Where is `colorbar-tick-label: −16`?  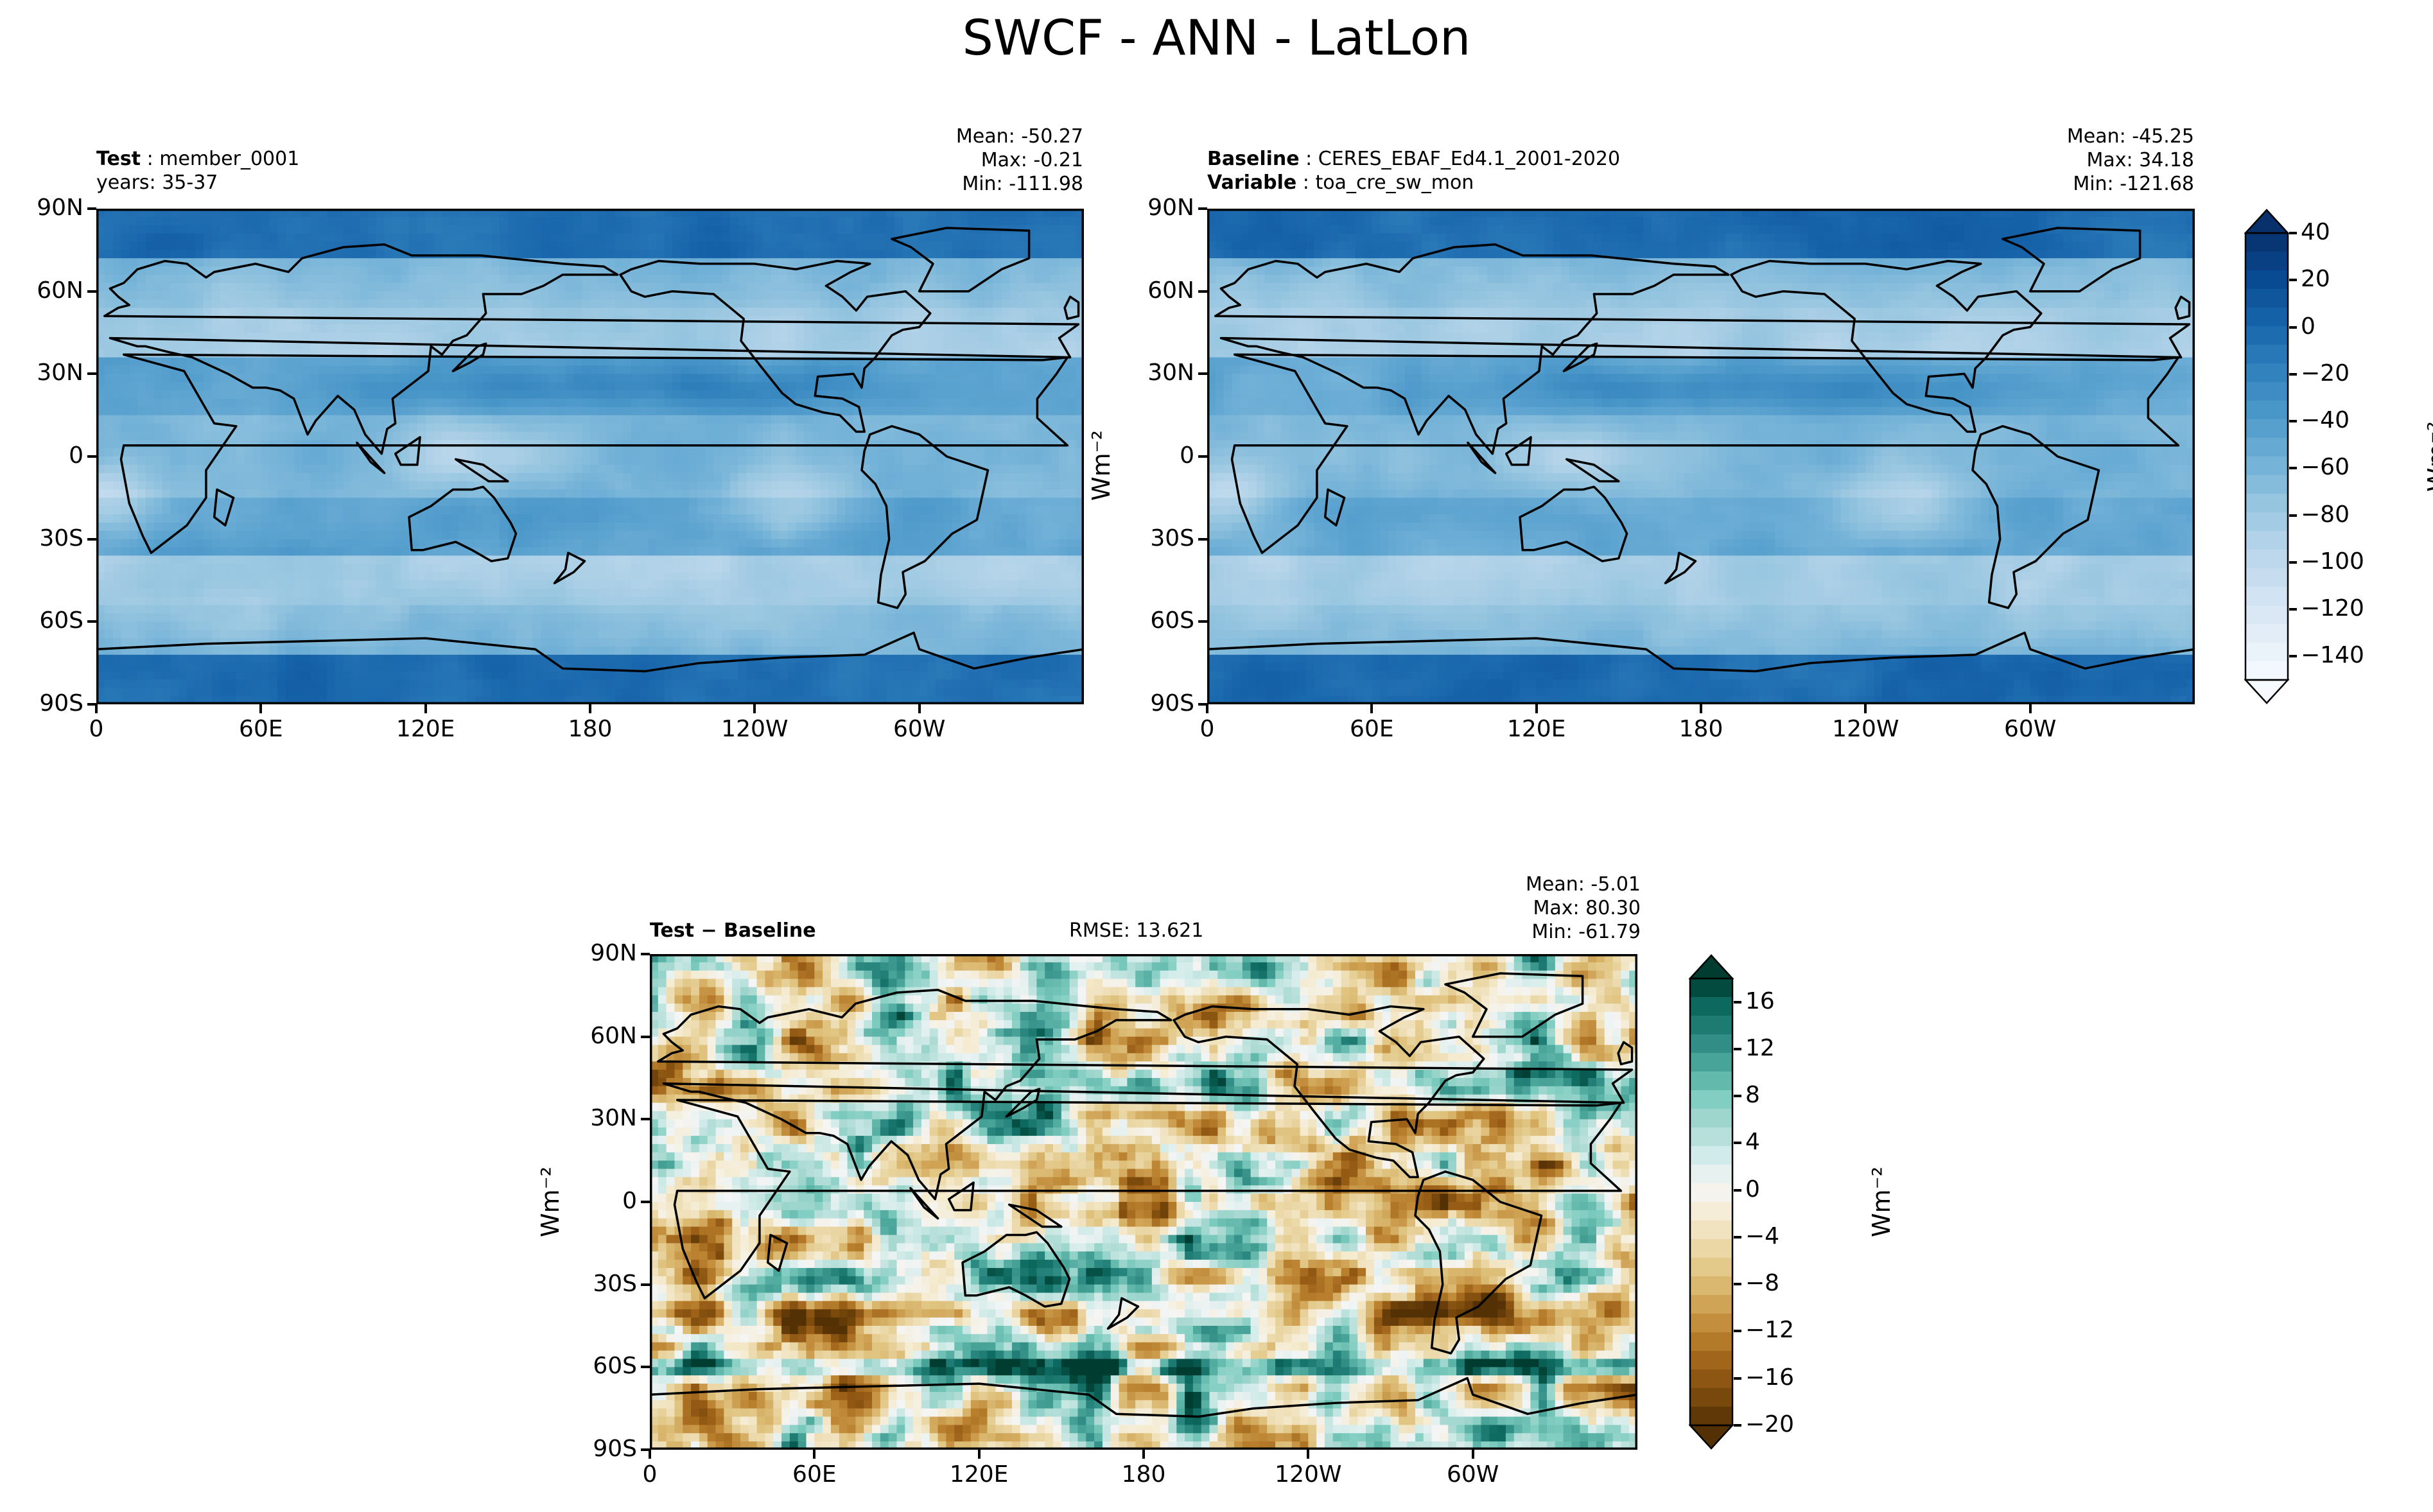
colorbar-tick-label: −16 is located at coordinates (1769, 1377).